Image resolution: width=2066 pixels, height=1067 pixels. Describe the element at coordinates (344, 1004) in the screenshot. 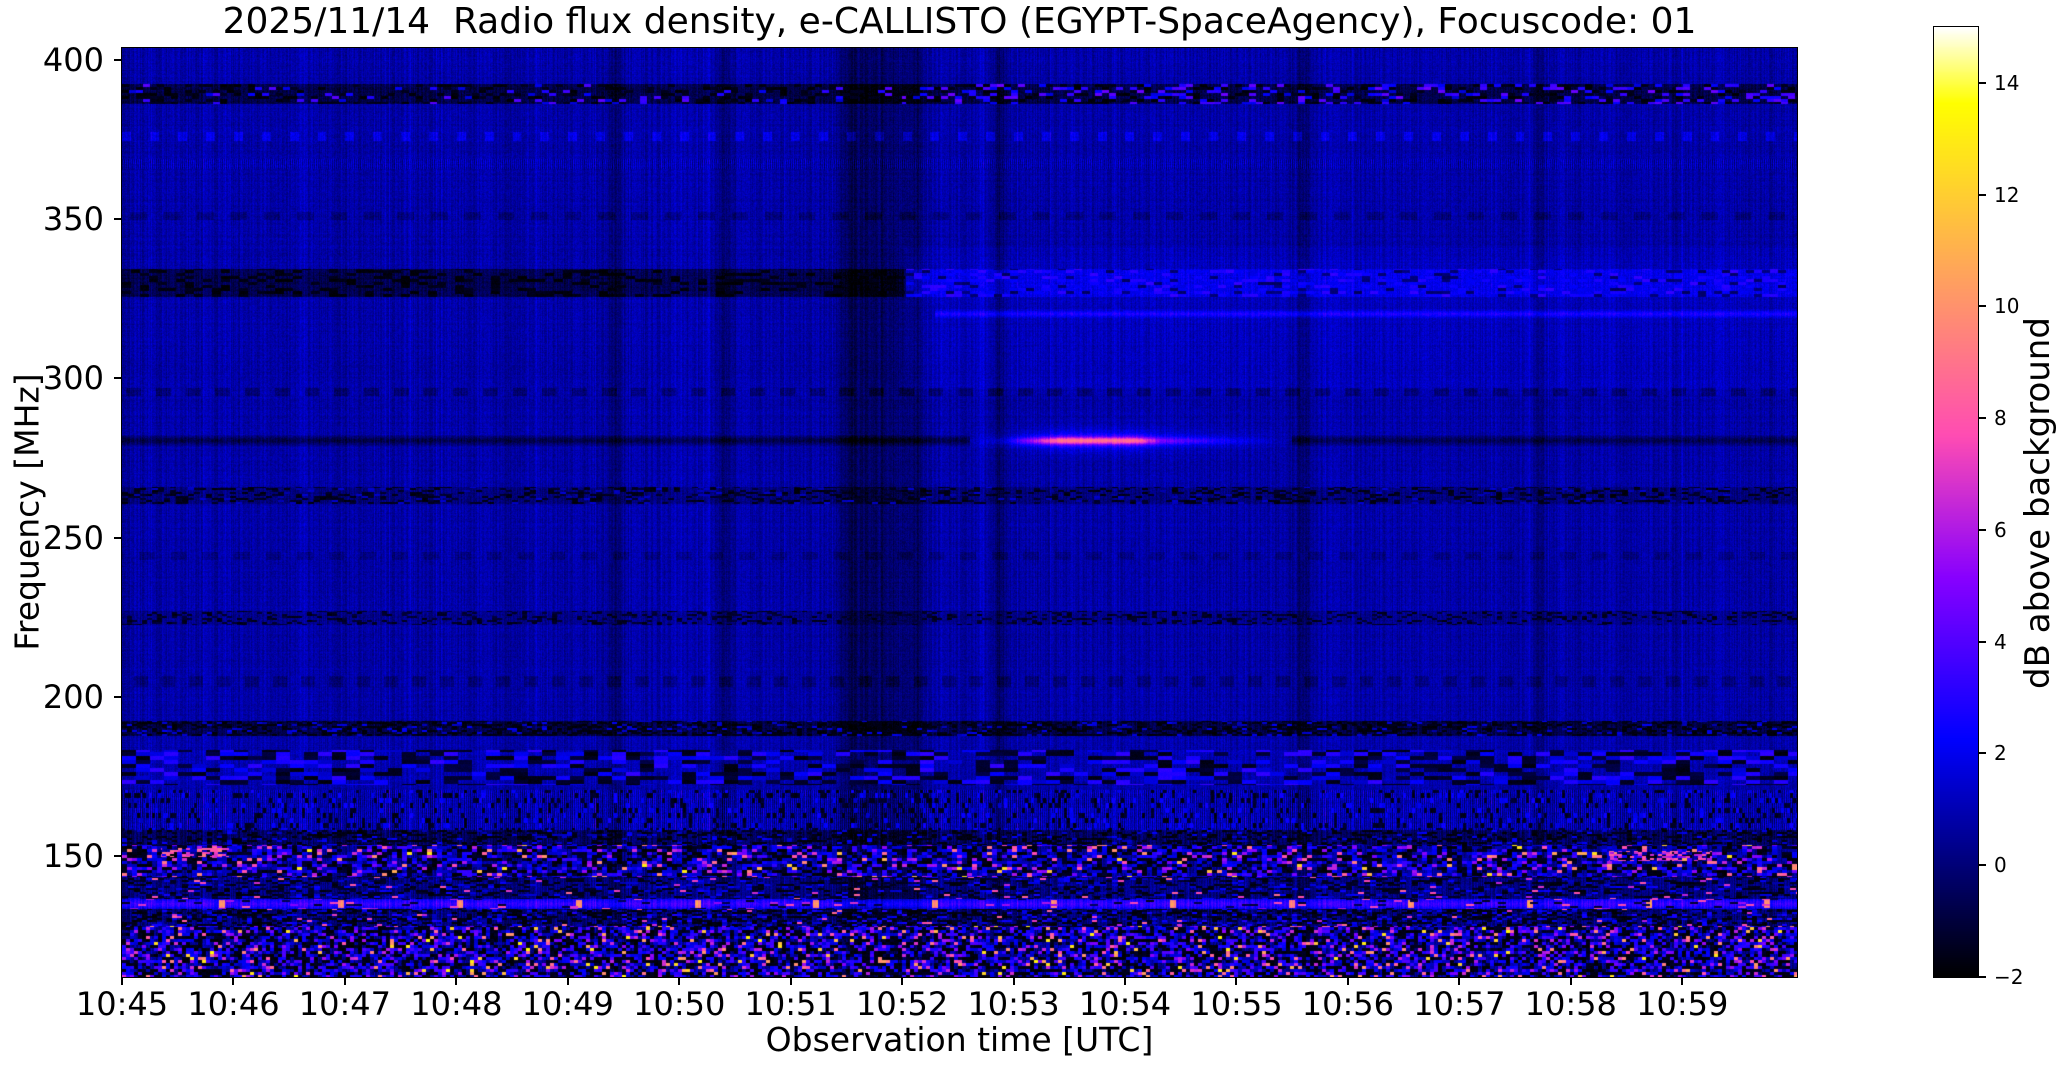

I see `x-tick-label: 10:47` at that location.